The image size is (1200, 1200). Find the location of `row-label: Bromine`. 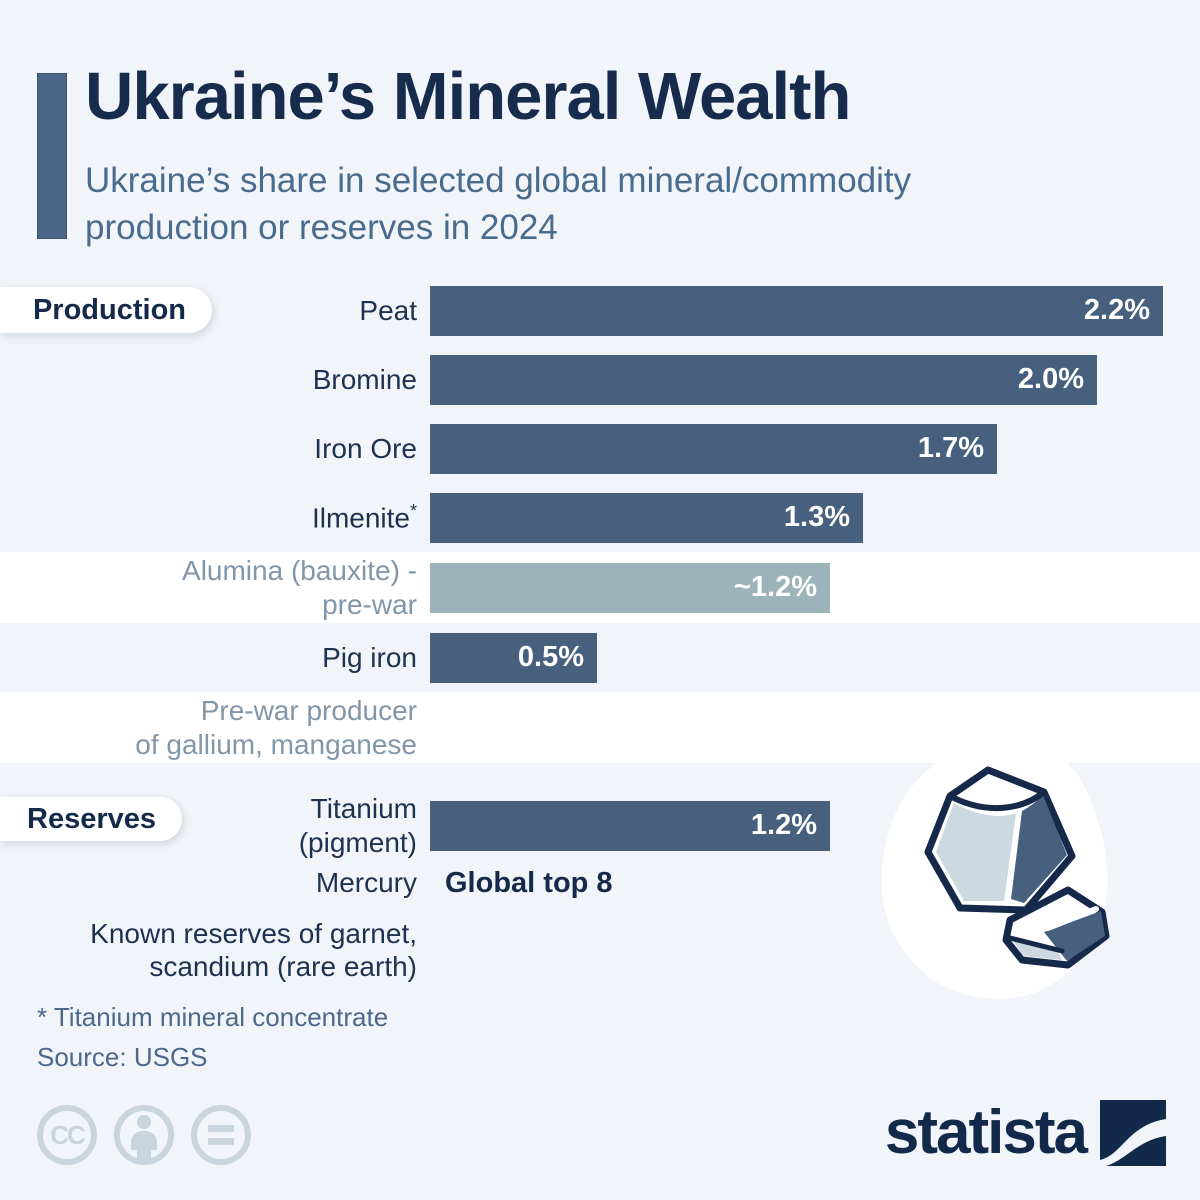

row-label: Bromine is located at coordinates (364, 379).